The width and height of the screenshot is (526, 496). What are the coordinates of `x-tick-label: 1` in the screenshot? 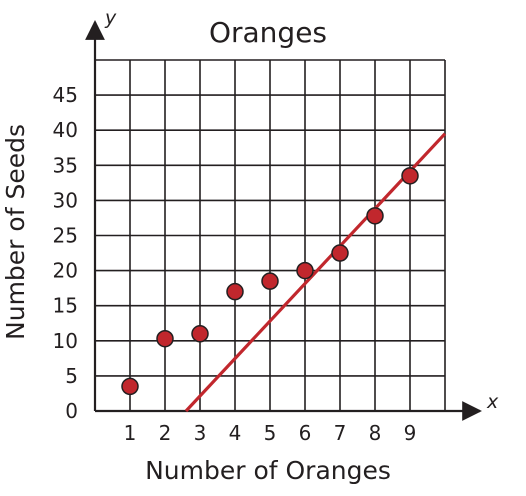 It's located at (130, 433).